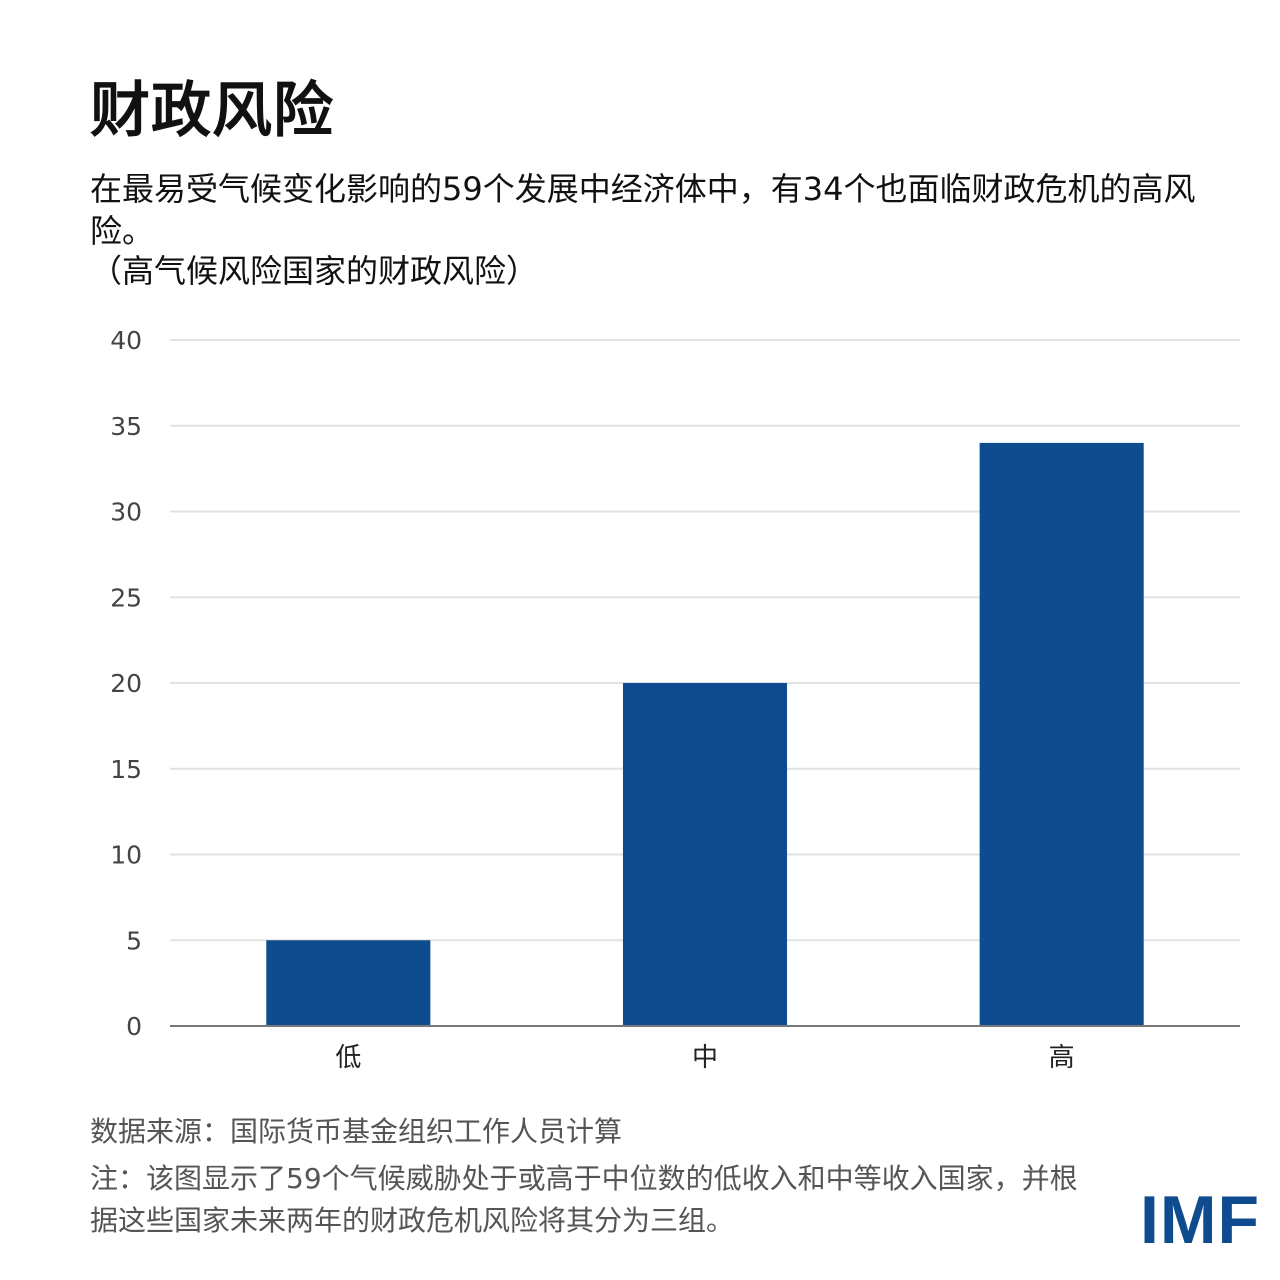  What do you see at coordinates (134, 940) in the screenshot?
I see `y-tick-label: 5` at bounding box center [134, 940].